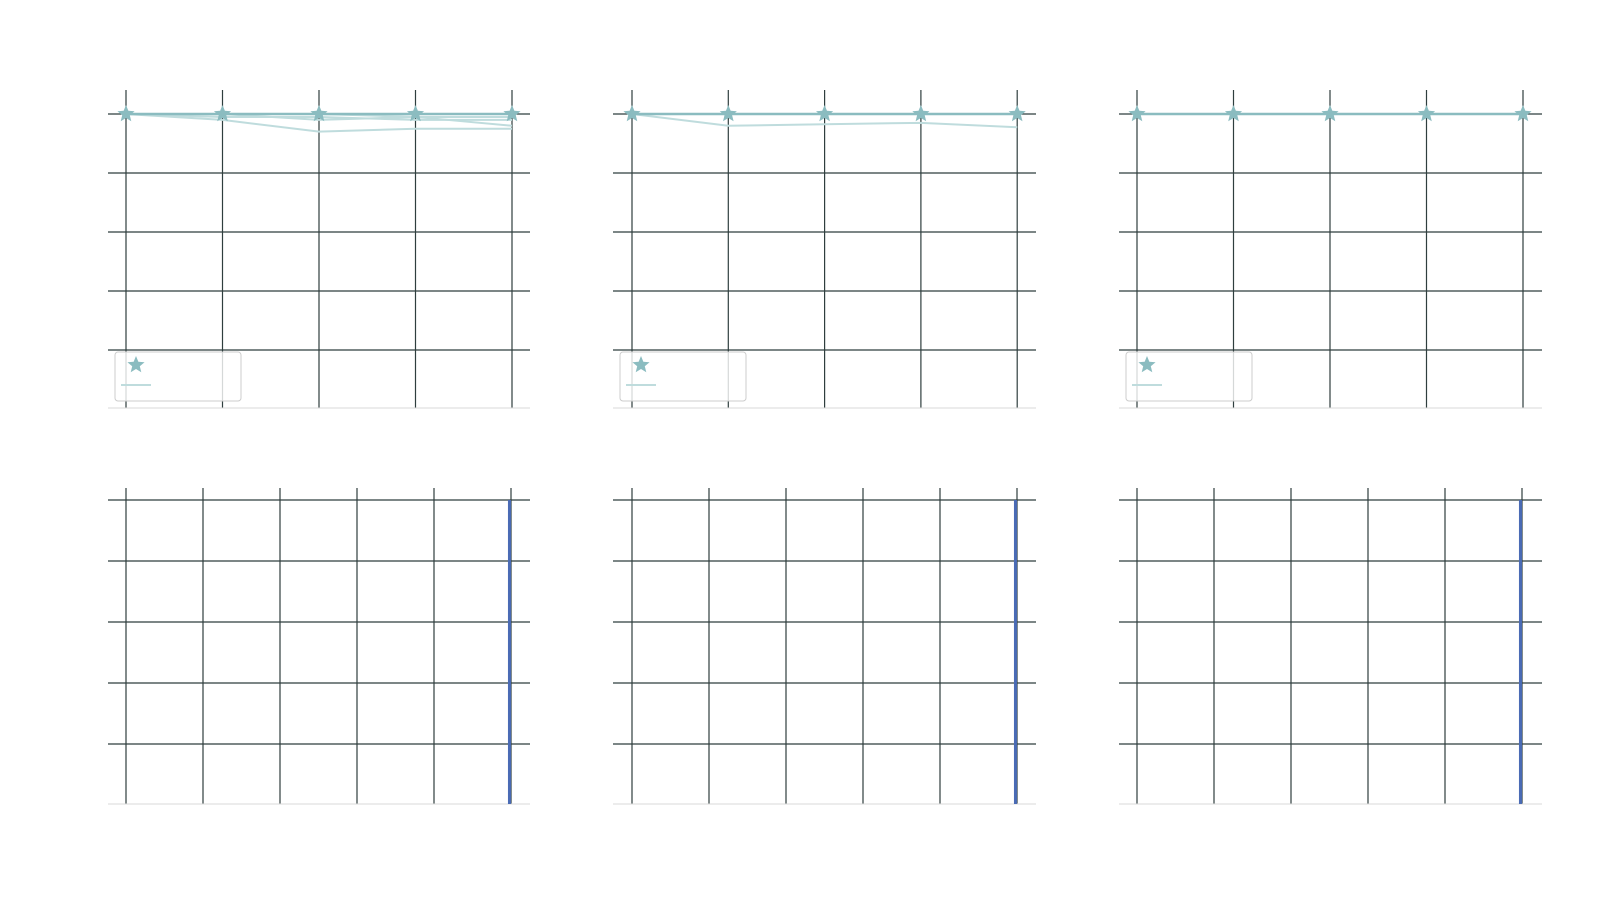 The height and width of the screenshot is (900, 1598). I want to click on chart-panel-top-left, so click(319, 249).